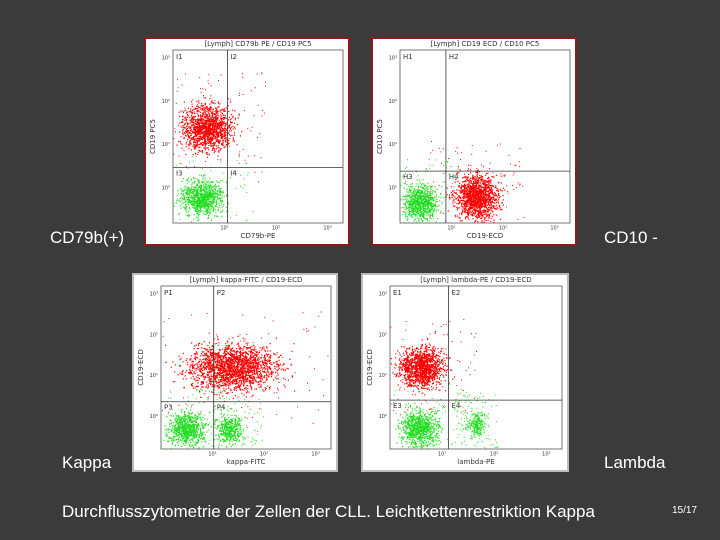 The width and height of the screenshot is (720, 540). What do you see at coordinates (179, 57) in the screenshot?
I see `quadrant-label: I1` at bounding box center [179, 57].